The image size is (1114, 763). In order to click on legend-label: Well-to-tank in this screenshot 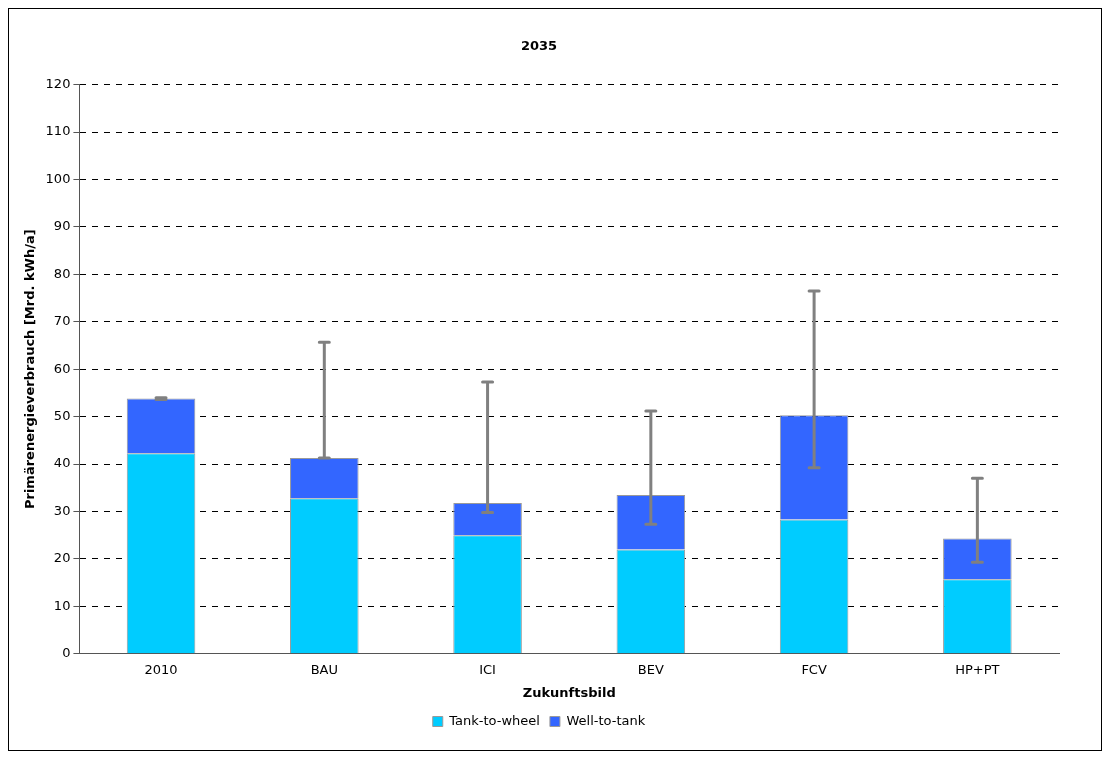, I will do `click(606, 720)`.